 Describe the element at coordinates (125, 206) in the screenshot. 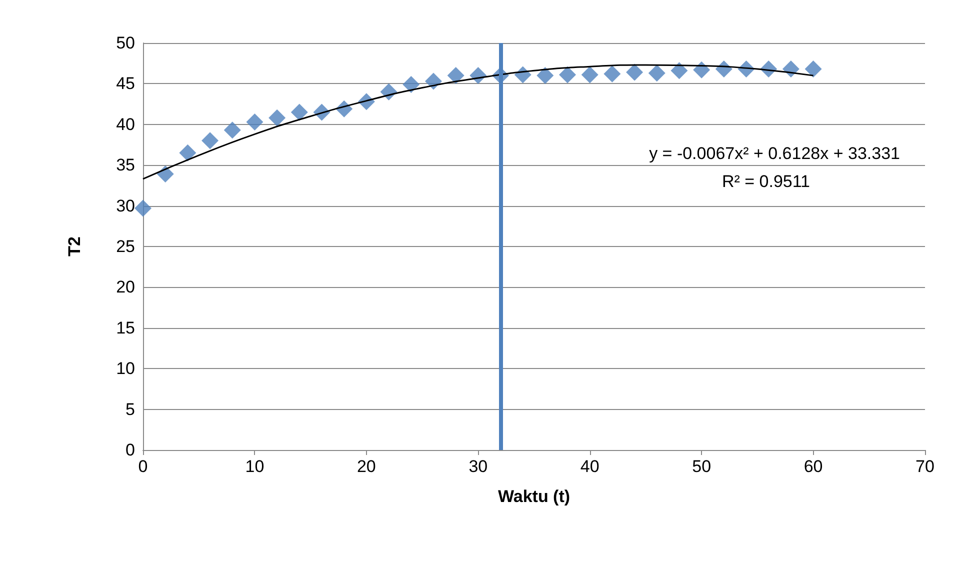

I see `y-tick-label: 30` at that location.